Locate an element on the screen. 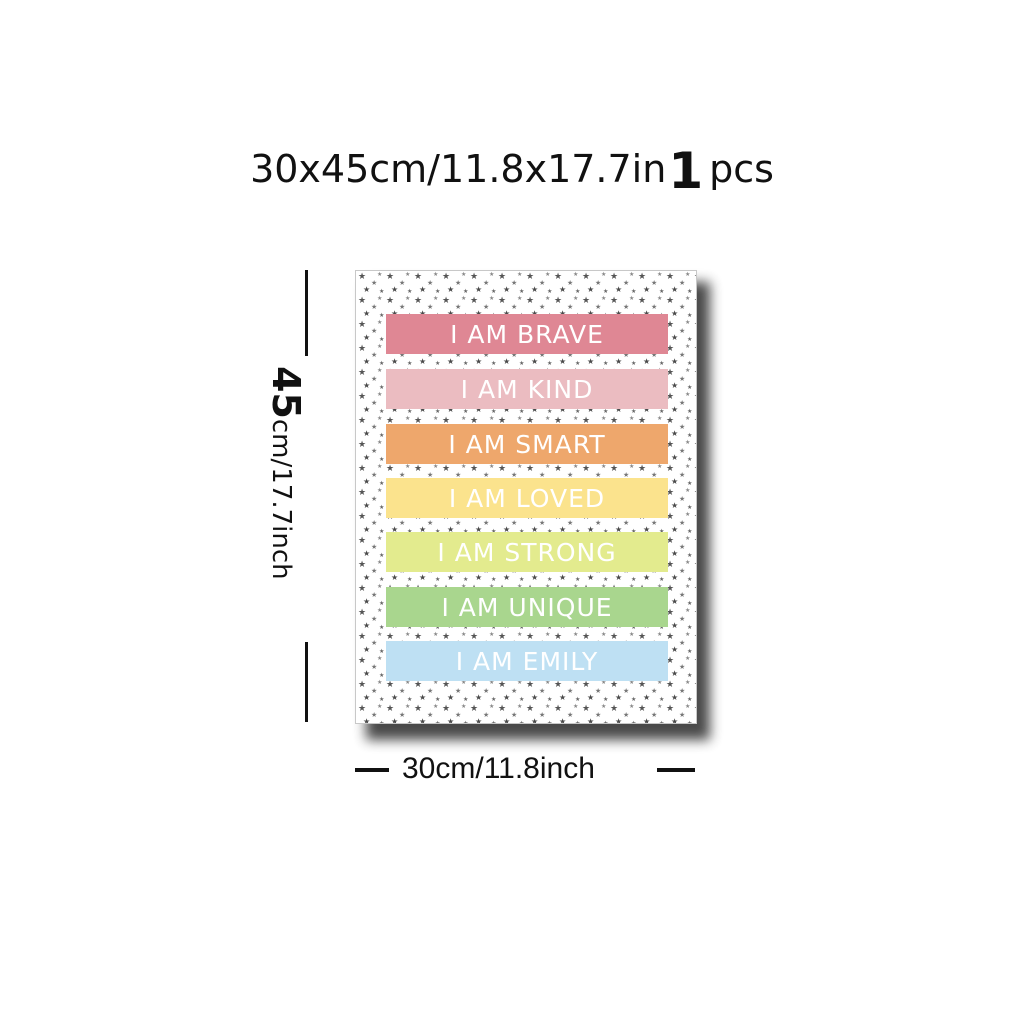 The image size is (1024, 1024). height-units: cm/17.7inch is located at coordinates (281, 499).